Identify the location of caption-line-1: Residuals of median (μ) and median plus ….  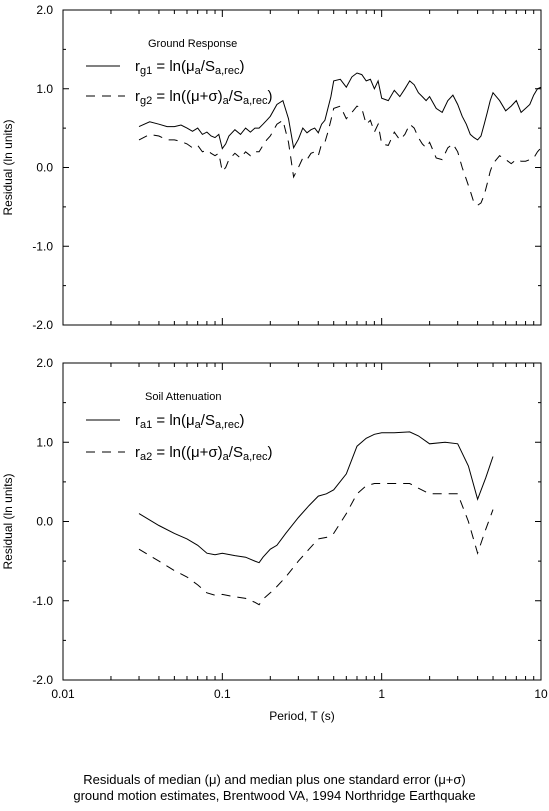
(274, 779).